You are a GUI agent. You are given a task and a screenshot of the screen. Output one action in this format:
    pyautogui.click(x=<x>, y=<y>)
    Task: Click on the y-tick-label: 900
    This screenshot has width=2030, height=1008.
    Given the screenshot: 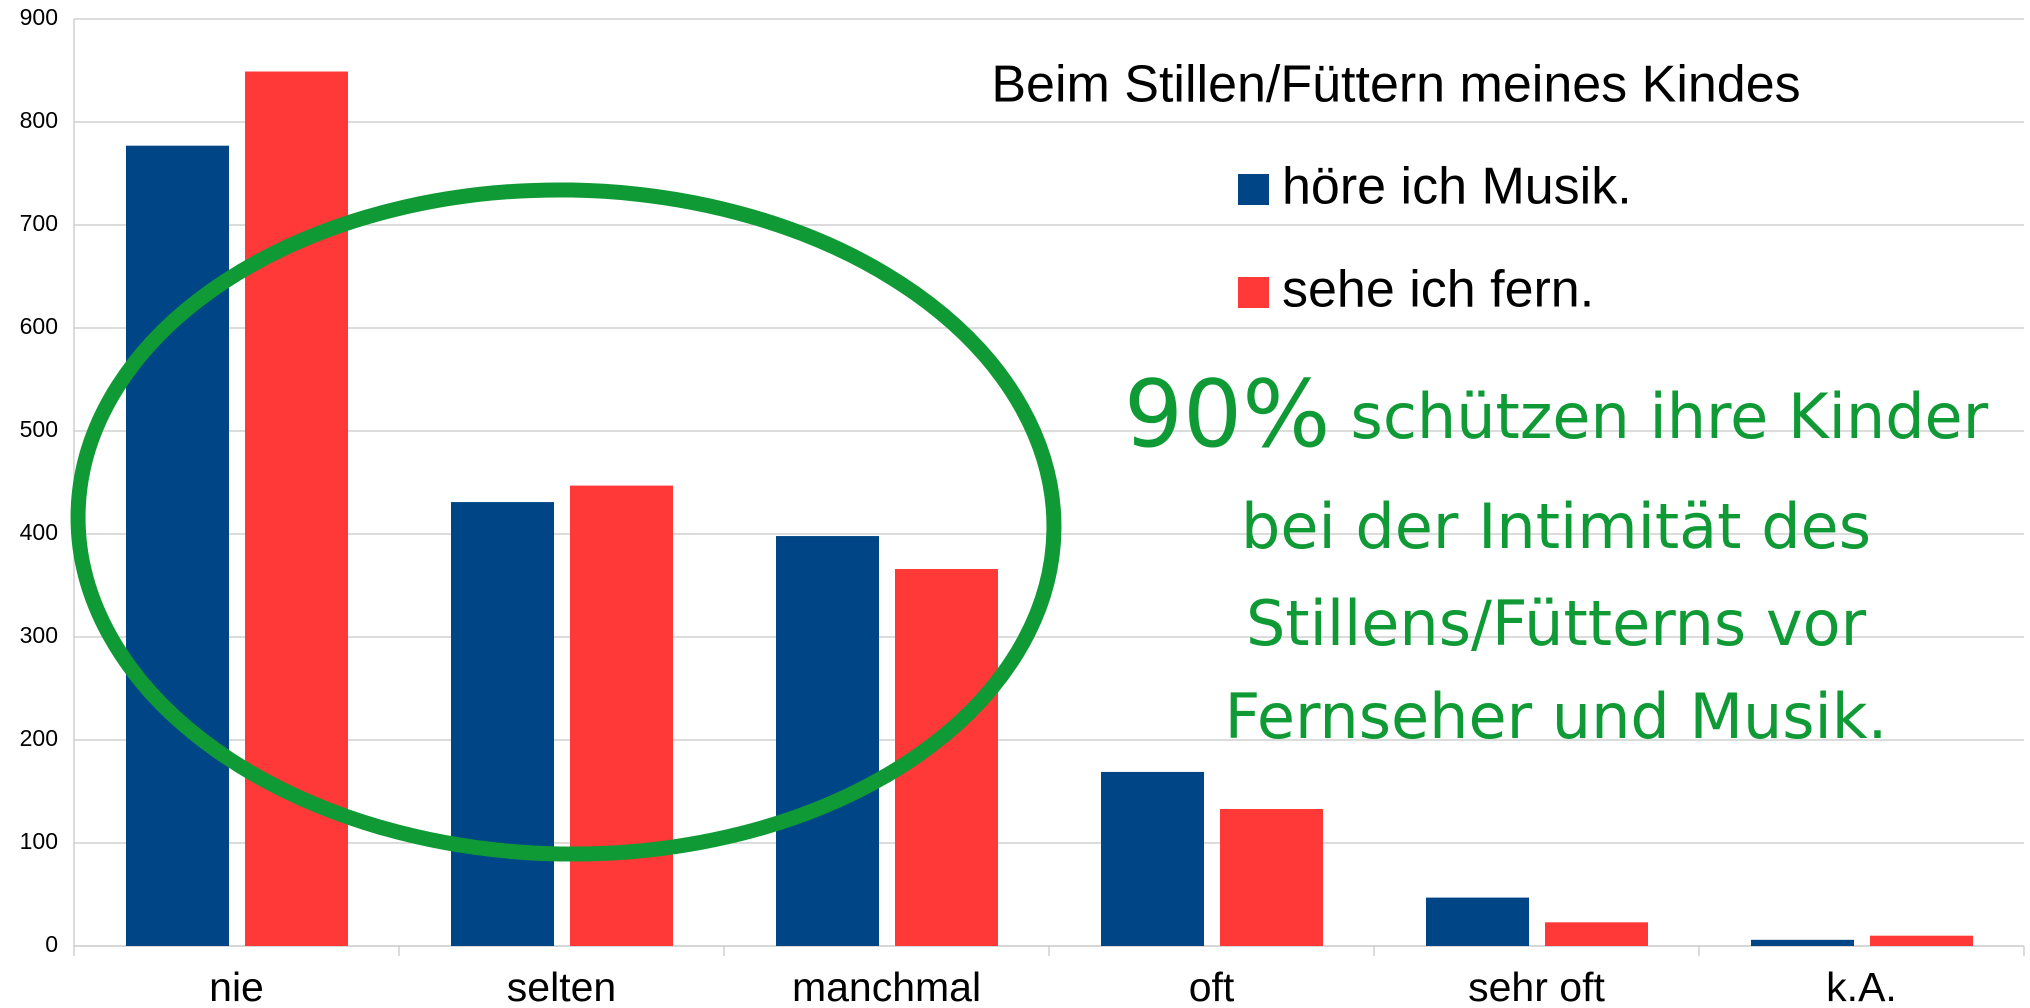 What is the action you would take?
    pyautogui.click(x=39, y=17)
    